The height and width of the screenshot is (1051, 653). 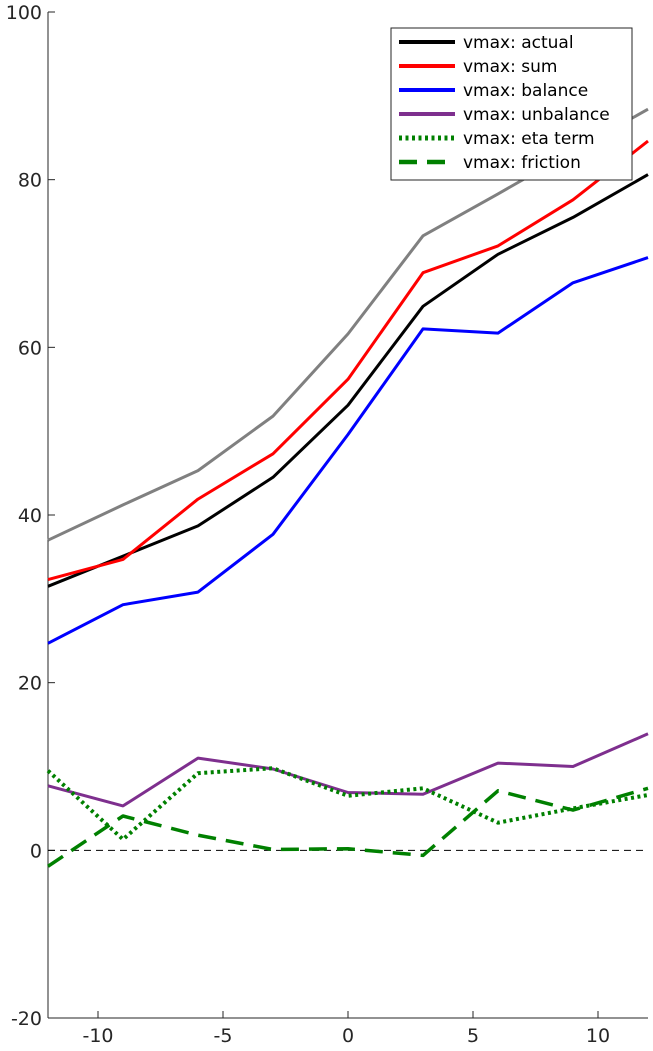 I want to click on legend-label: vmax: eta term, so click(x=529, y=139).